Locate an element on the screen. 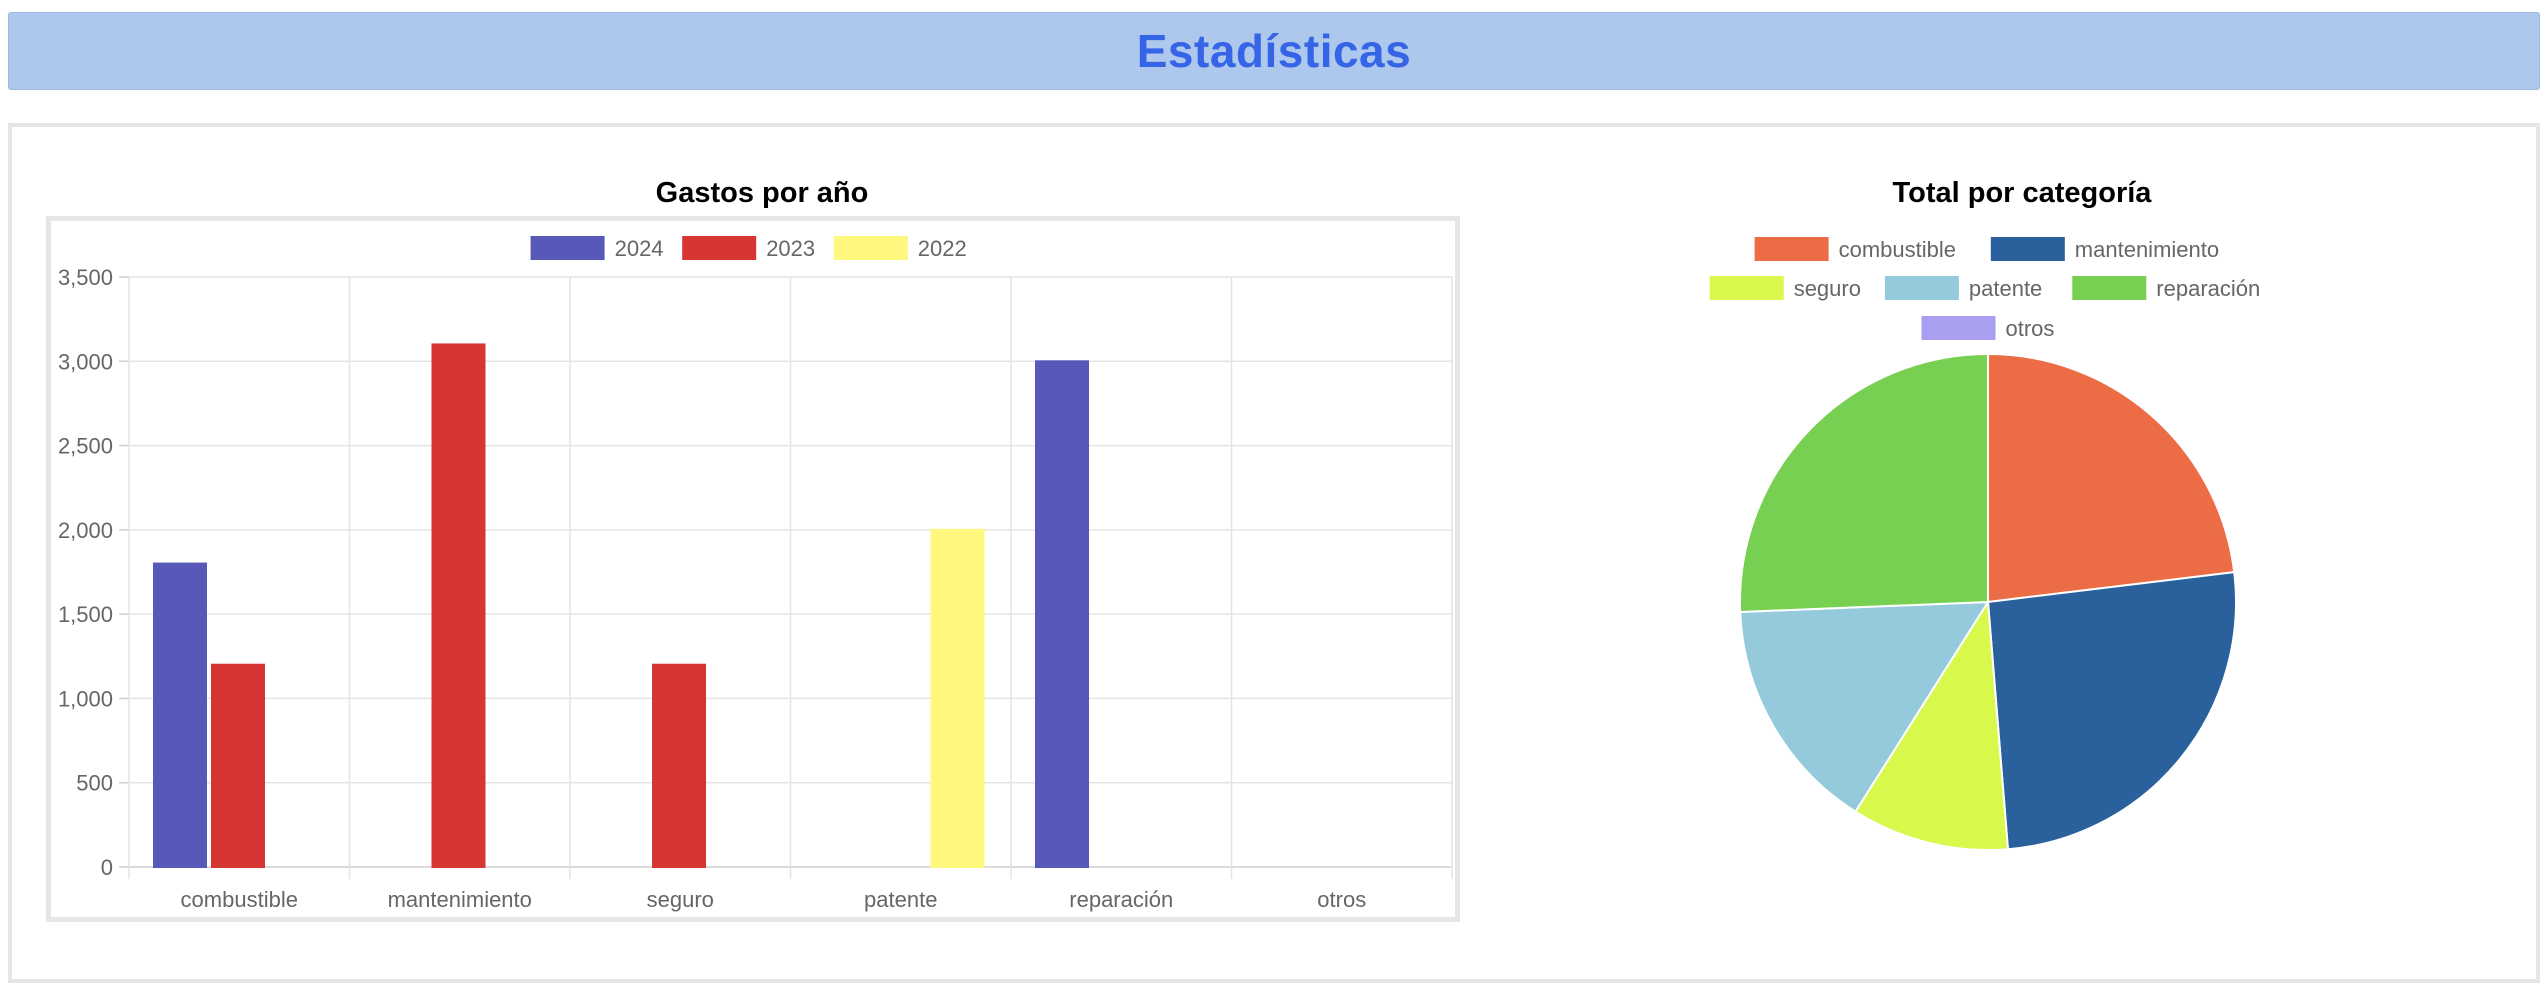 The image size is (2548, 990). legend-swatch-2022 is located at coordinates (870, 248).